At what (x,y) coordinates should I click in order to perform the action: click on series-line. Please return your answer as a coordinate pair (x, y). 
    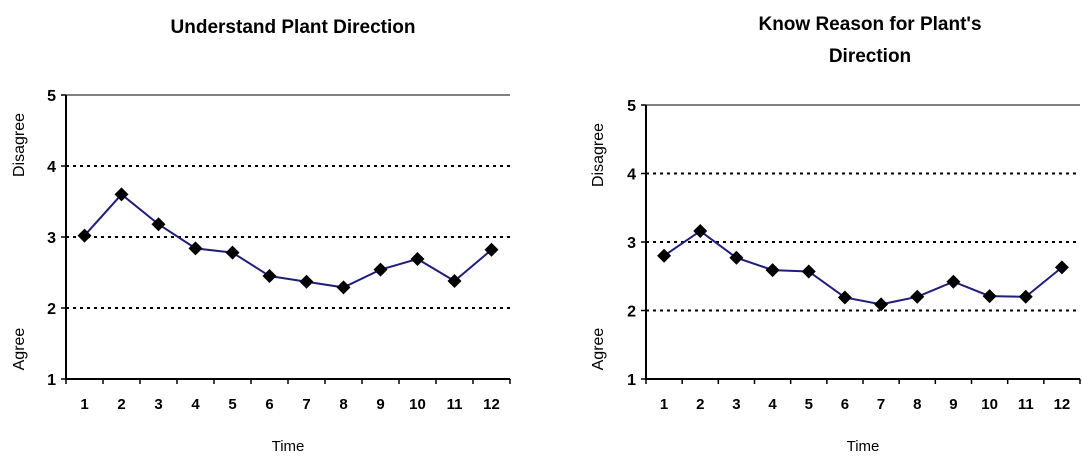
    Looking at the image, I should click on (288, 241).